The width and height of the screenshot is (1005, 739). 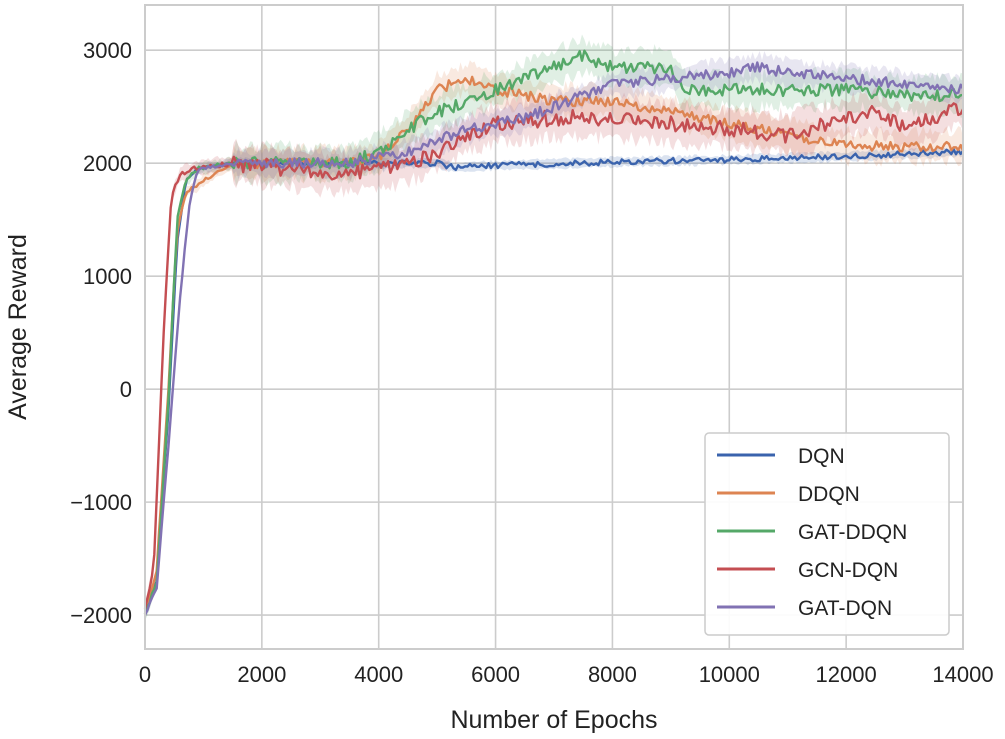 What do you see at coordinates (495, 674) in the screenshot?
I see `x-tick-label: 6000` at bounding box center [495, 674].